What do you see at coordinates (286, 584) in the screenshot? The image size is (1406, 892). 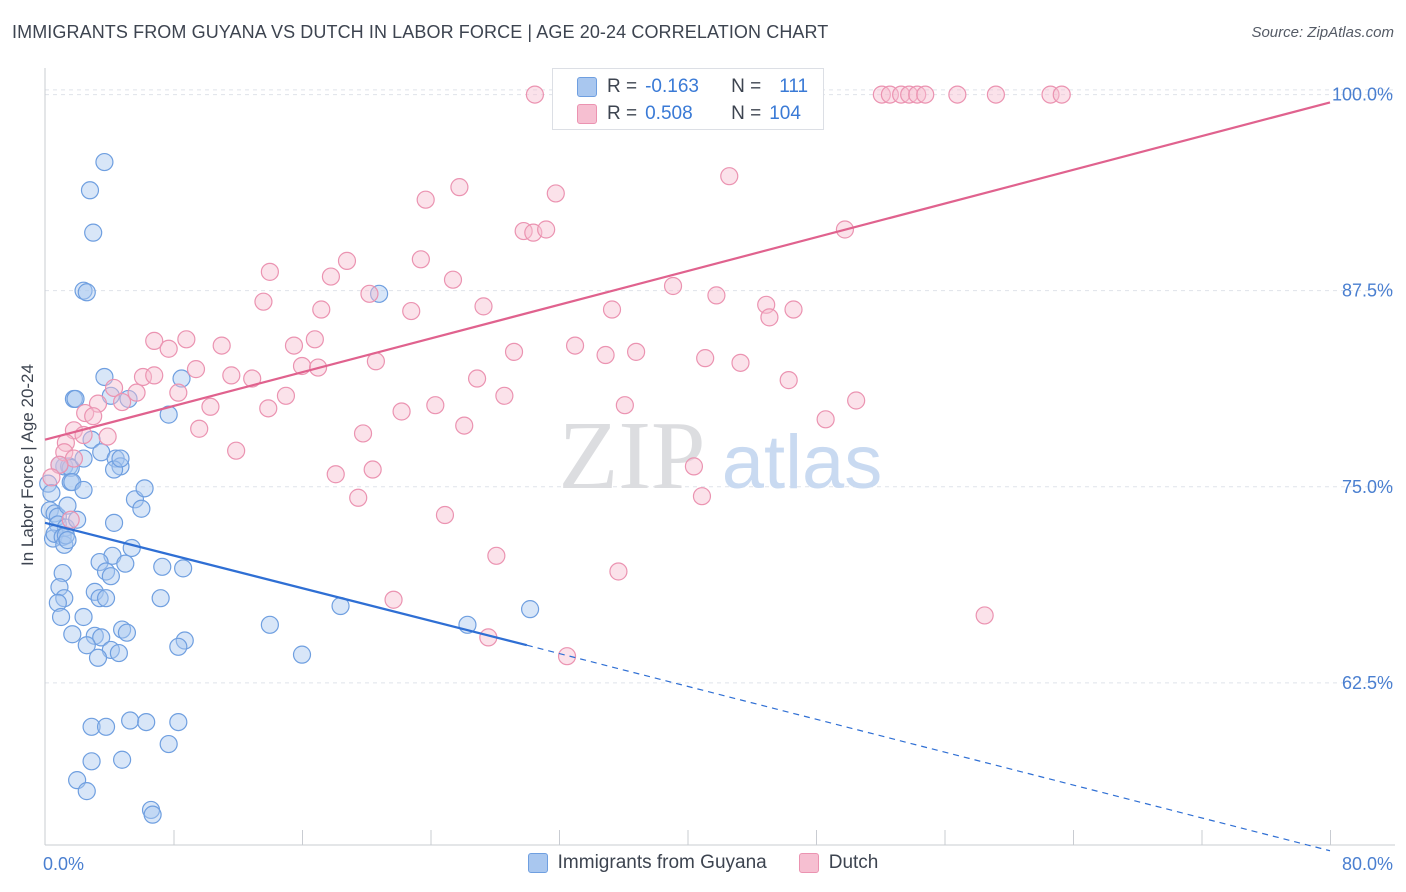 I see `guyana-trend-line` at bounding box center [286, 584].